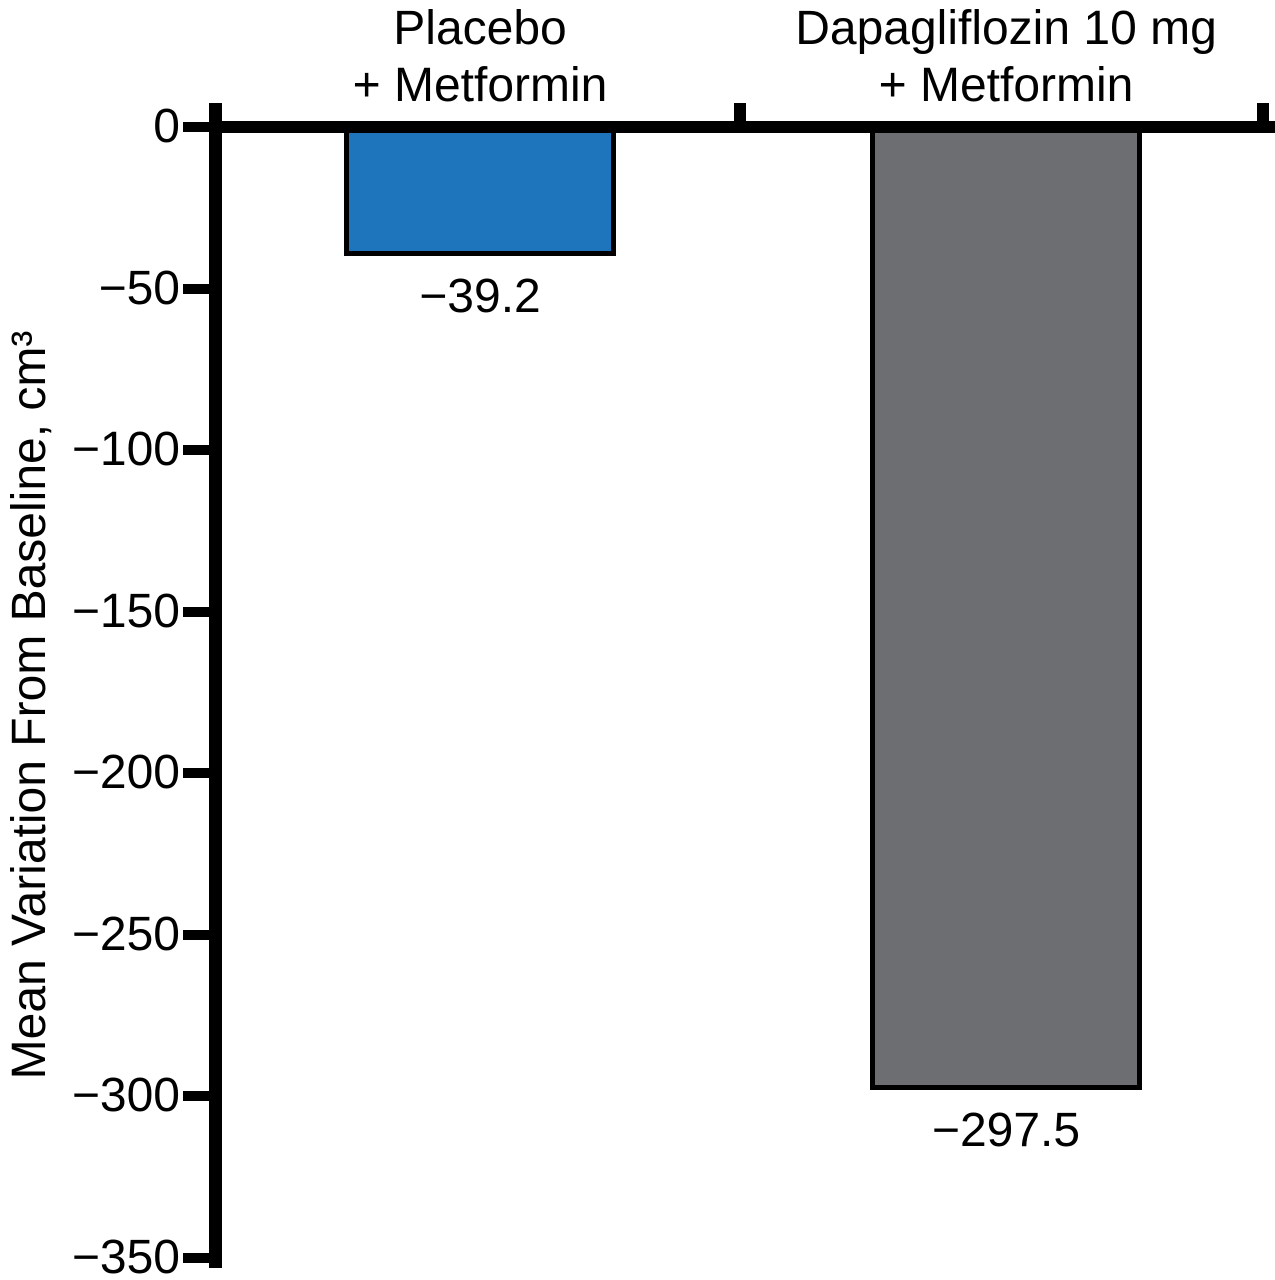 The width and height of the screenshot is (1275, 1280). I want to click on y-axis-line, so click(215, 685).